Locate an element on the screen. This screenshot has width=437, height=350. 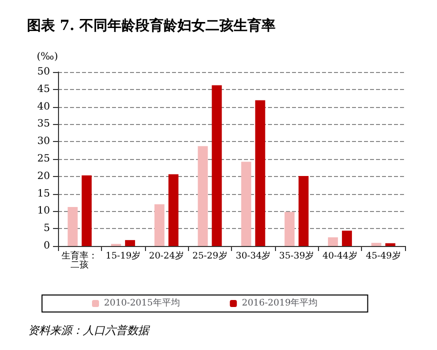
y-tick-label: 15 is located at coordinates (43, 194).